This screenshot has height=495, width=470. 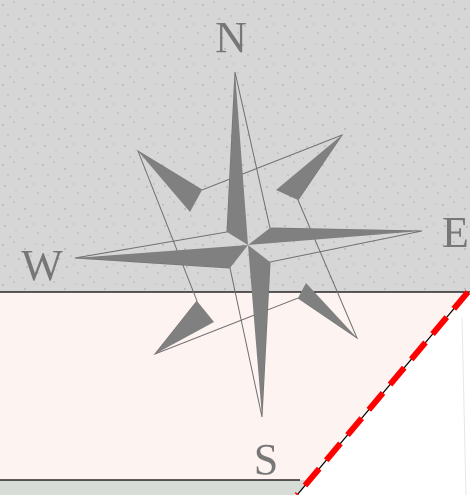 I want to click on compass-east-point, so click(x=335, y=236).